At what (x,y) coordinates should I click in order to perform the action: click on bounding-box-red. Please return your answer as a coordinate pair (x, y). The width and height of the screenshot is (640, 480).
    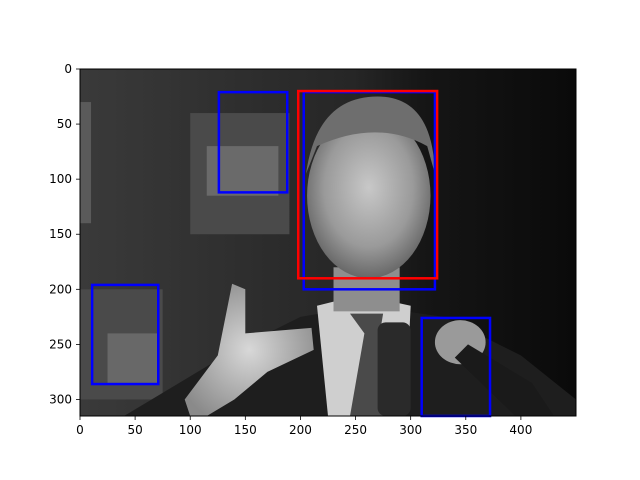
    Looking at the image, I should click on (367, 184).